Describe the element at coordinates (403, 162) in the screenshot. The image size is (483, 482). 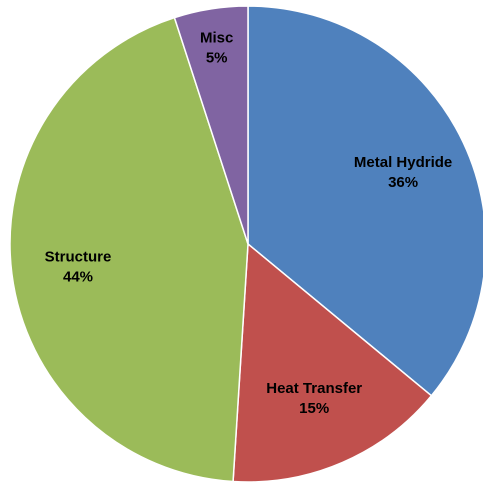
I see `slice-label-metal-hydride: Metal Hydride` at that location.